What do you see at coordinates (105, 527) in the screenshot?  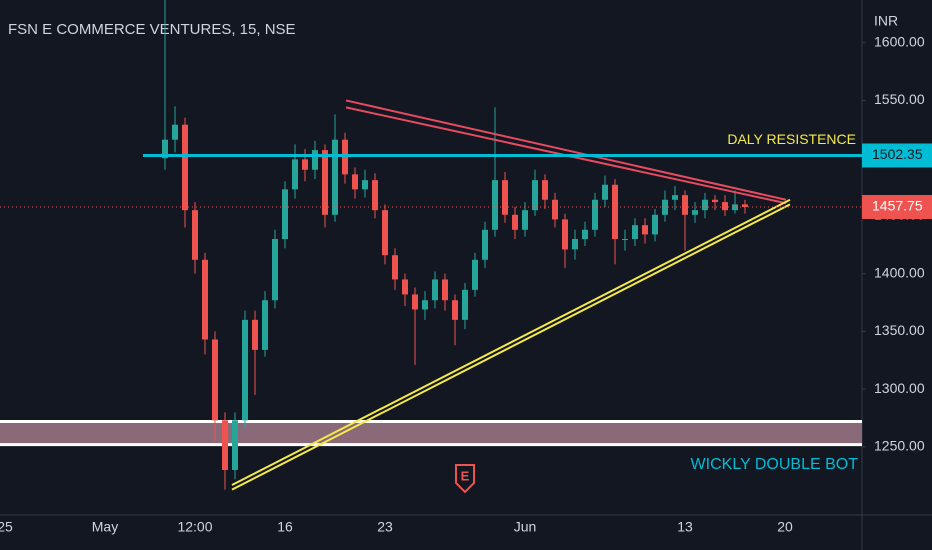 I see `x-tick-label: May` at bounding box center [105, 527].